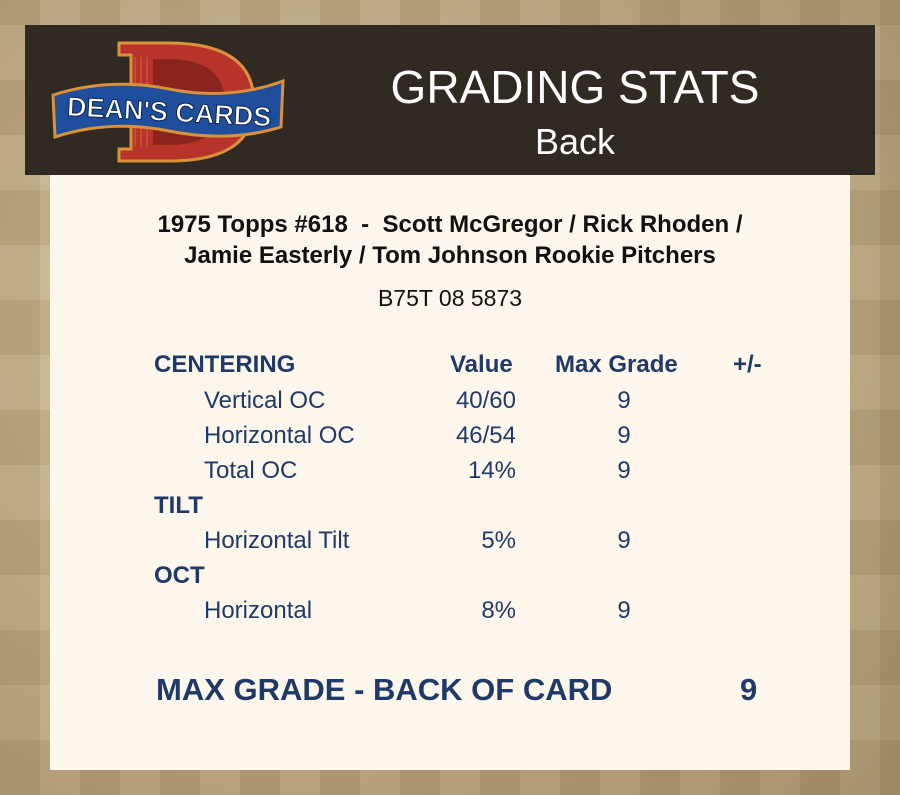 This screenshot has width=900, height=795. Describe the element at coordinates (575, 87) in the screenshot. I see `page-title: GRADING STATS` at that location.